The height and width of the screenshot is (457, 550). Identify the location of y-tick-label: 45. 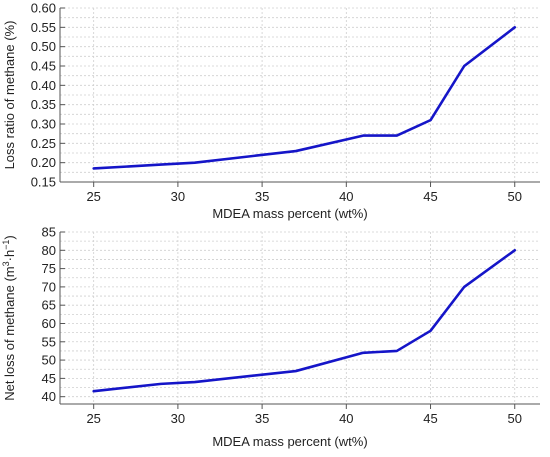
(49, 378).